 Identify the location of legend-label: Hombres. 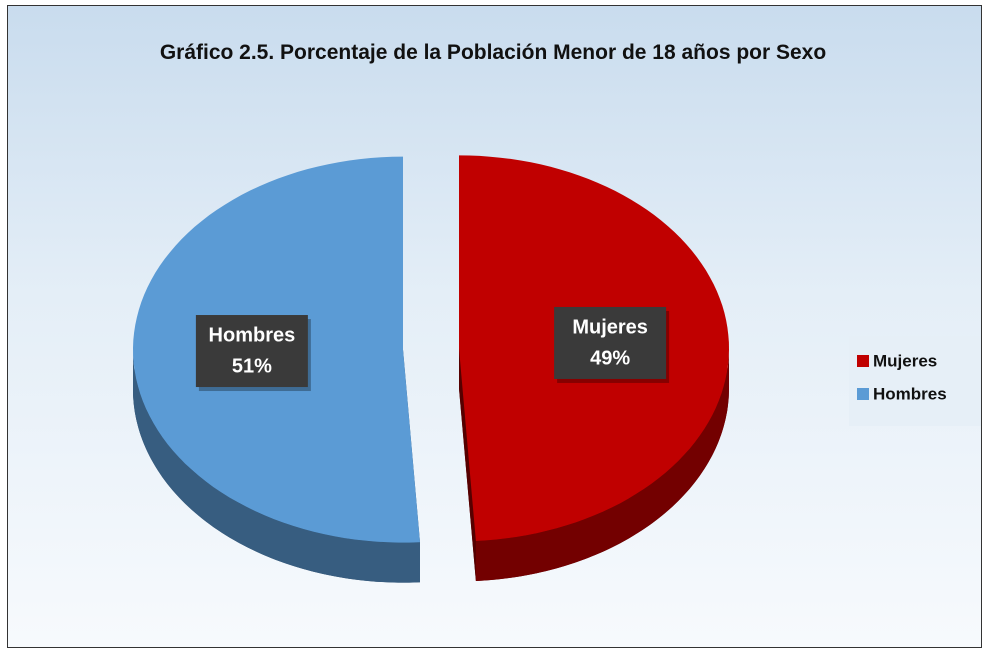
(910, 393).